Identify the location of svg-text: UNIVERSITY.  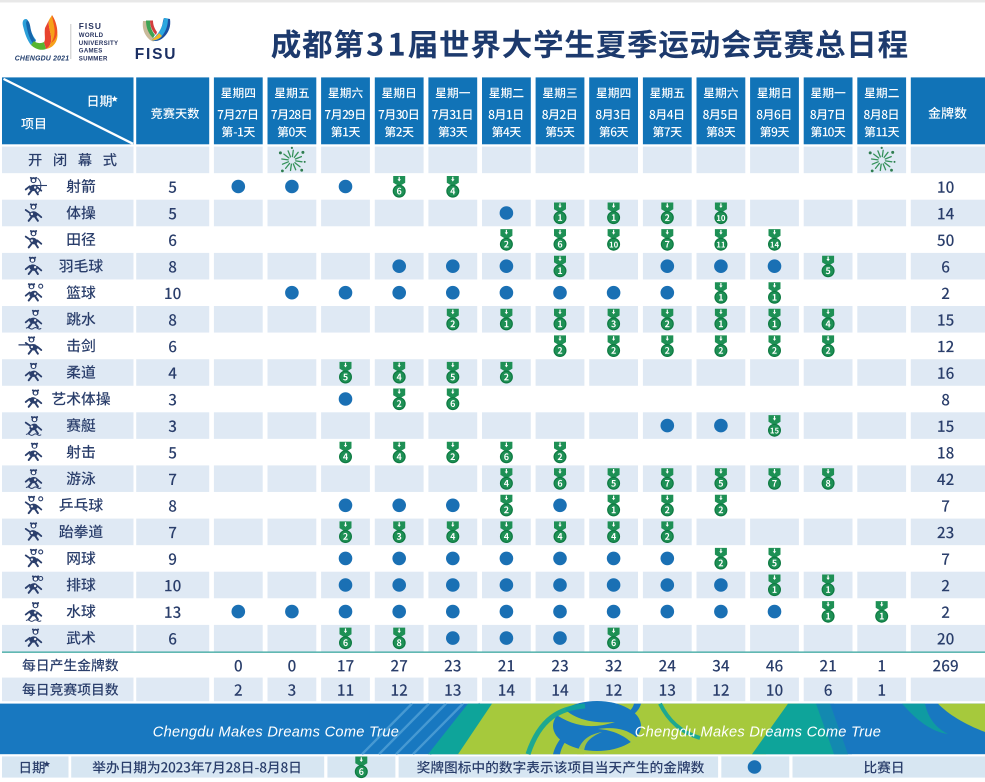
(99, 43).